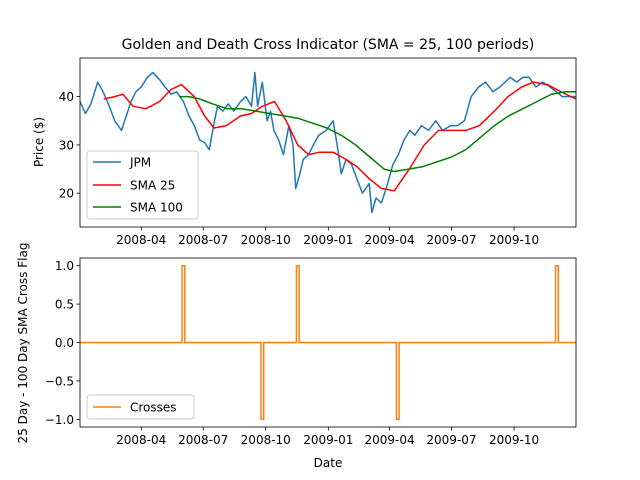  I want to click on cross-flag-y-axis-label: 25 Day - 100 Day SMA Cross Flag, so click(23, 343).